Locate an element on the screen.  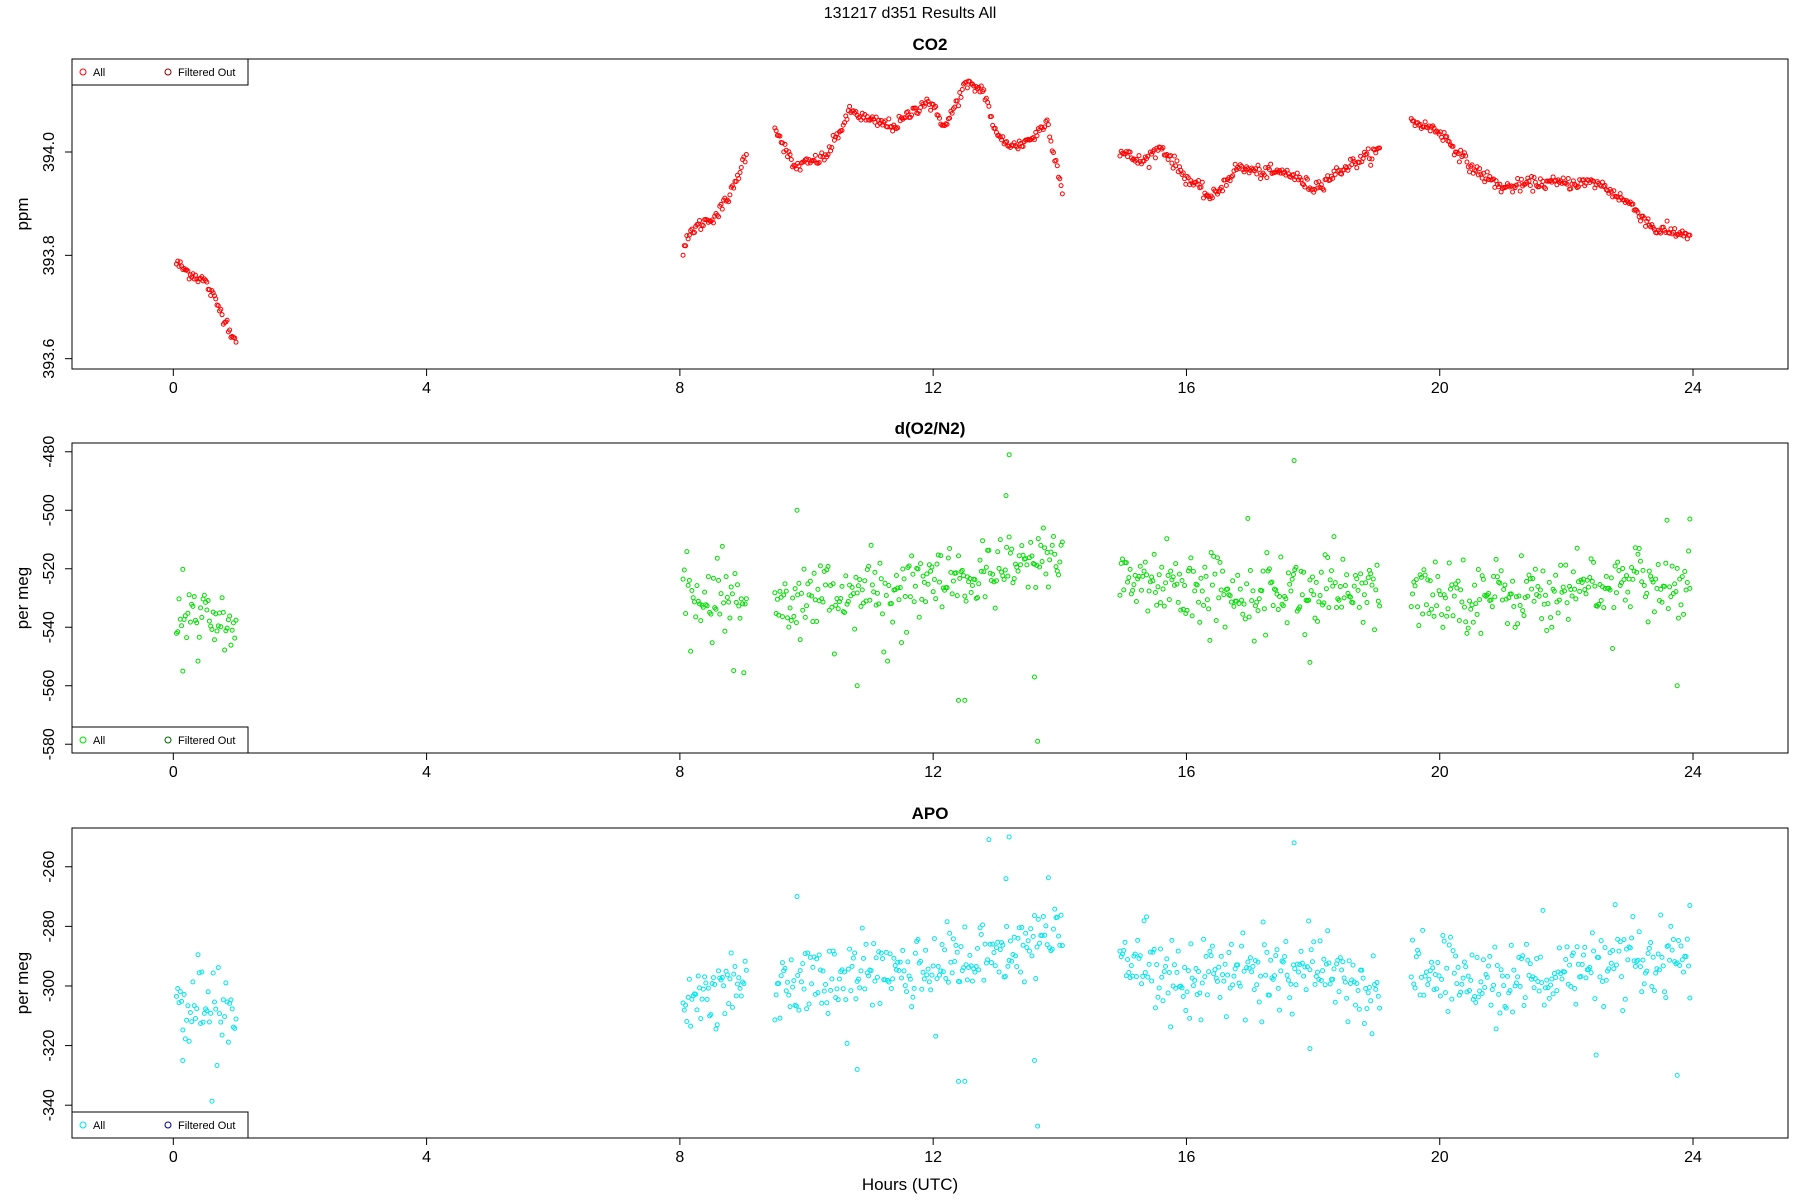
x-tick-label: 8 is located at coordinates (679, 388).